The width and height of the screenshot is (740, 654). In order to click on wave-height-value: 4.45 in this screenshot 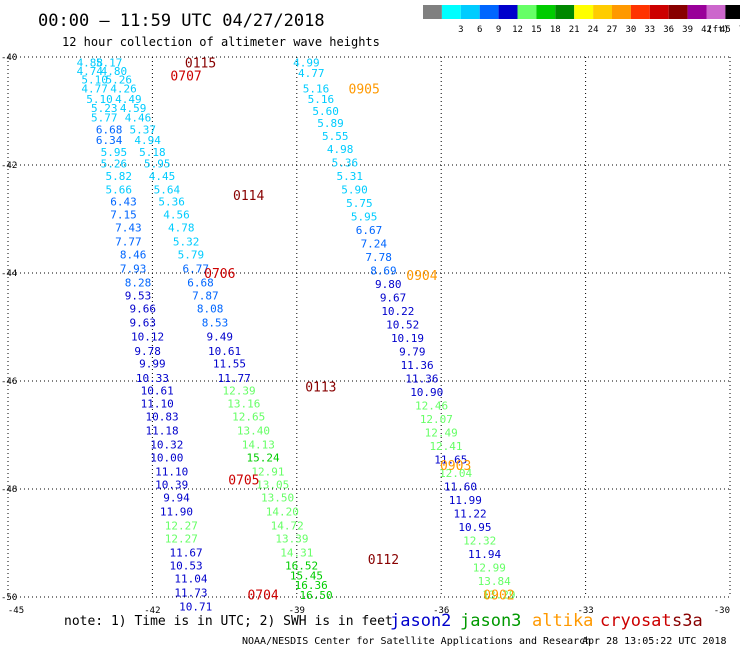, I will do `click(162, 176)`.